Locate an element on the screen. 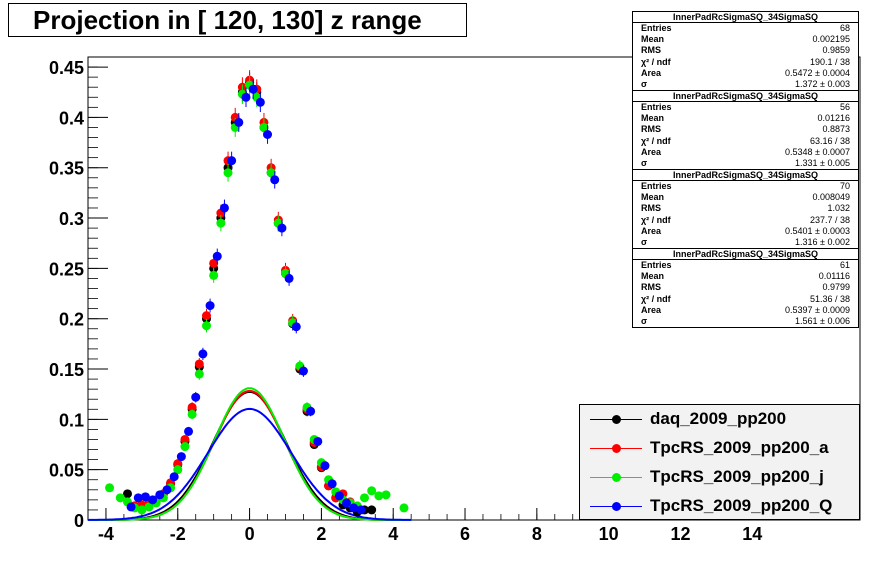 This screenshot has width=878, height=578. stats-value: 190.1 / 38 is located at coordinates (829, 61).